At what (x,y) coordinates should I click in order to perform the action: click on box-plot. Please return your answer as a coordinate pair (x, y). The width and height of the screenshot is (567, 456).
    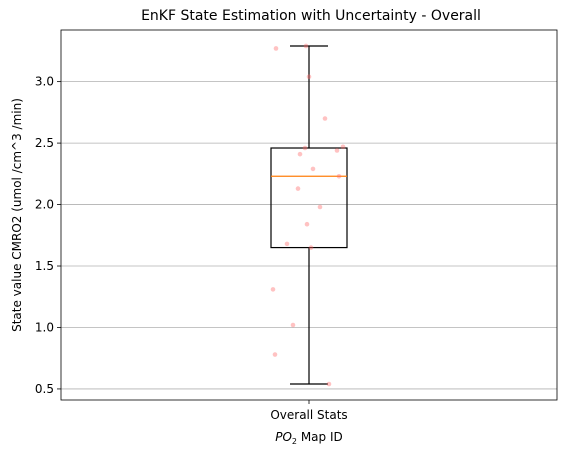
    Looking at the image, I should click on (309, 215).